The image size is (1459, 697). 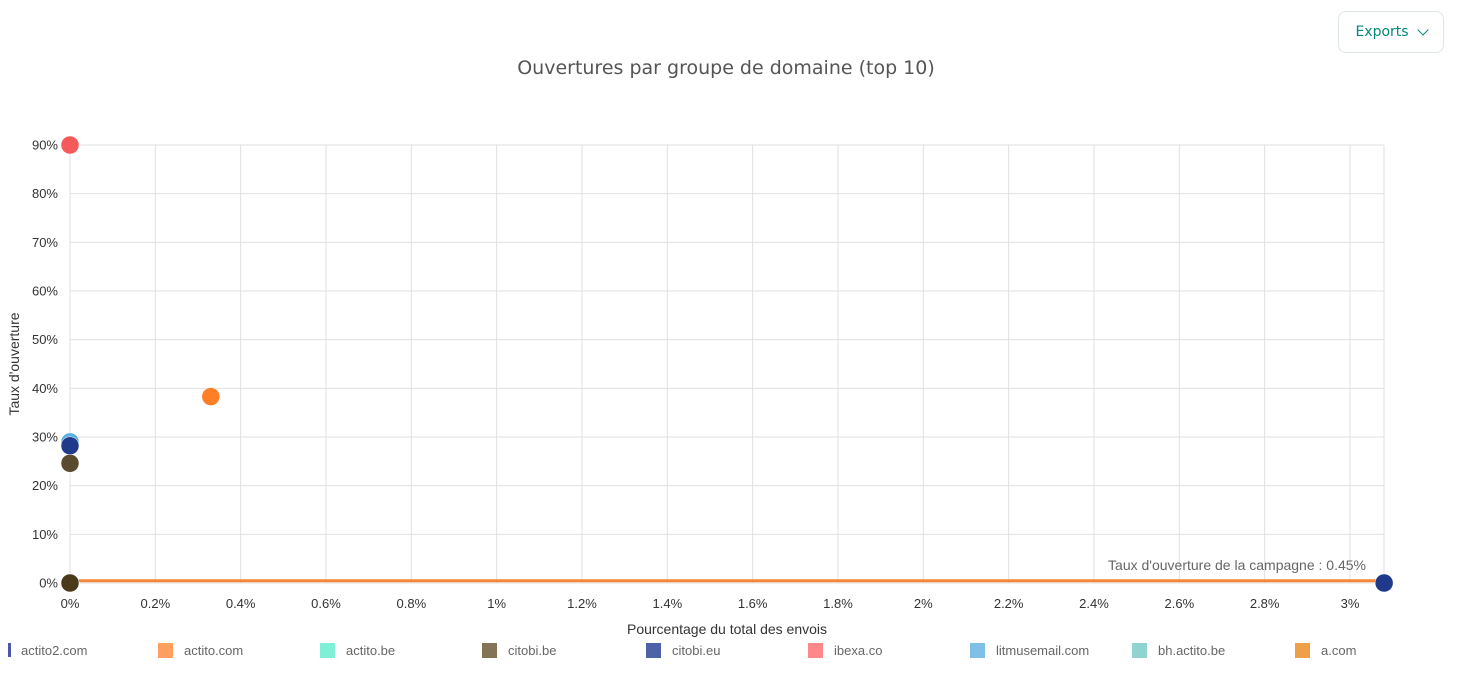 I want to click on legend-label: actito2.com, so click(x=54, y=650).